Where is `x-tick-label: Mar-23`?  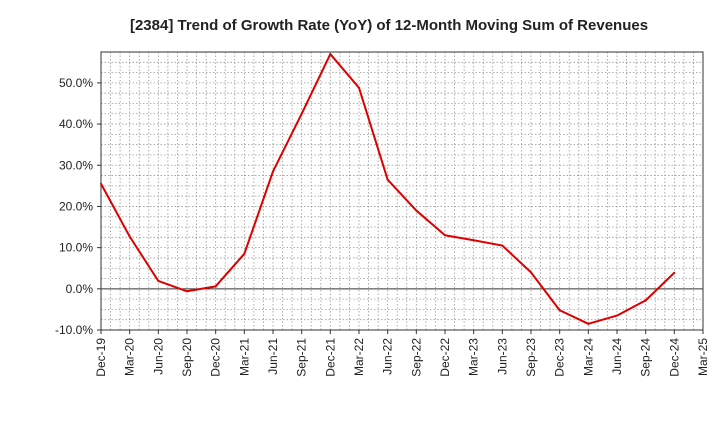
x-tick-label: Mar-23 is located at coordinates (474, 357).